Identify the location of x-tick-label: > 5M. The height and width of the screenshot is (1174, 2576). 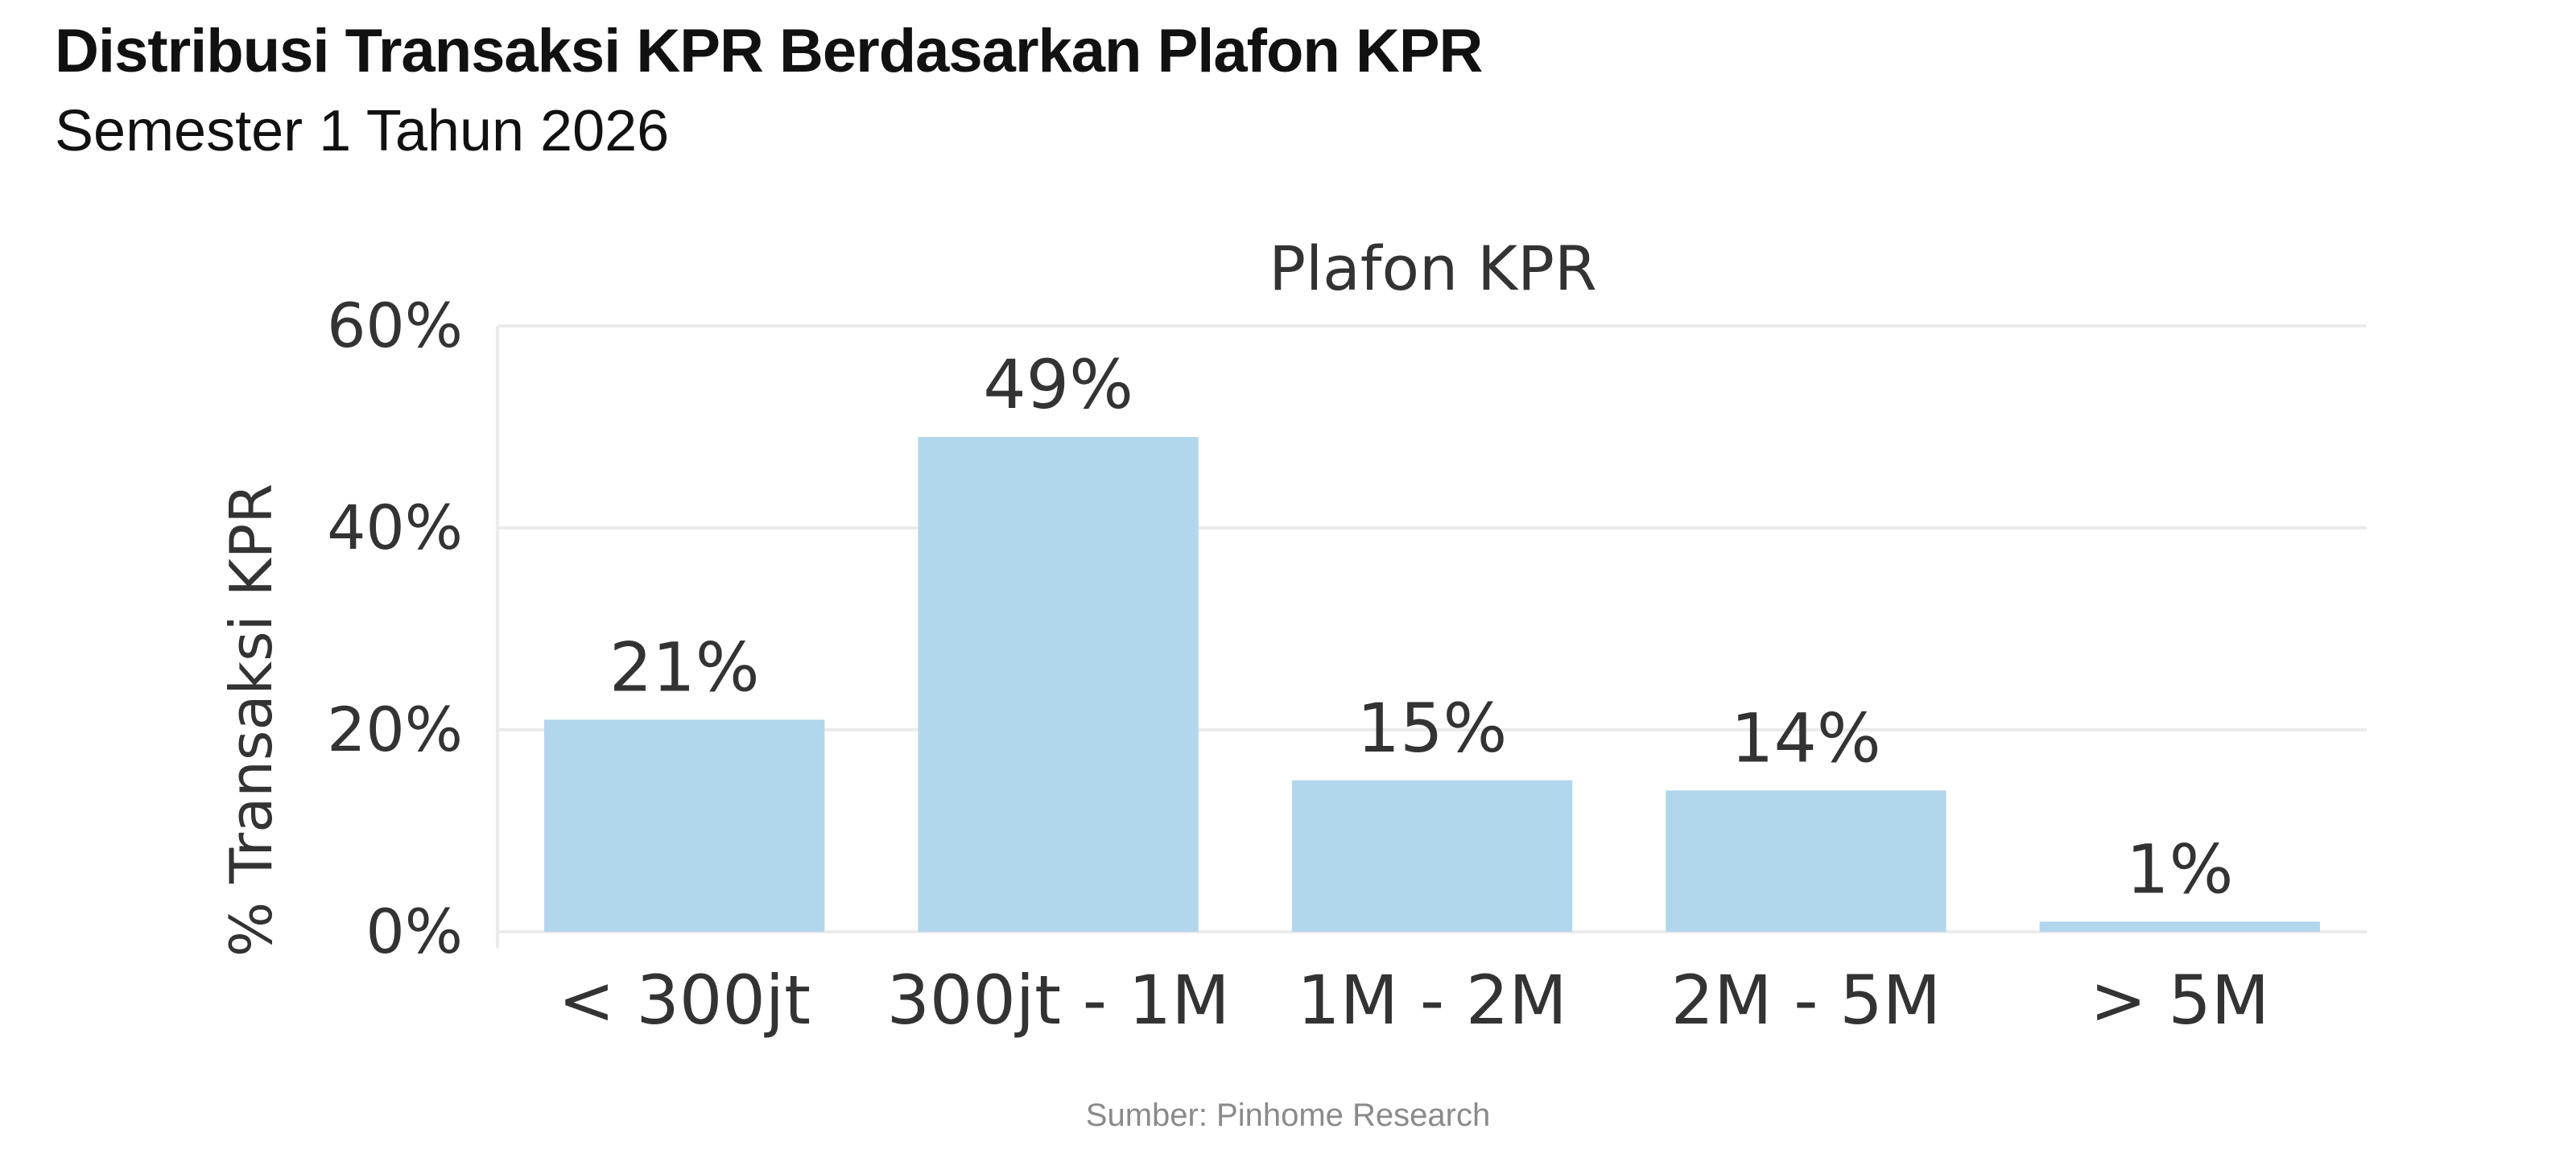
(2179, 1000).